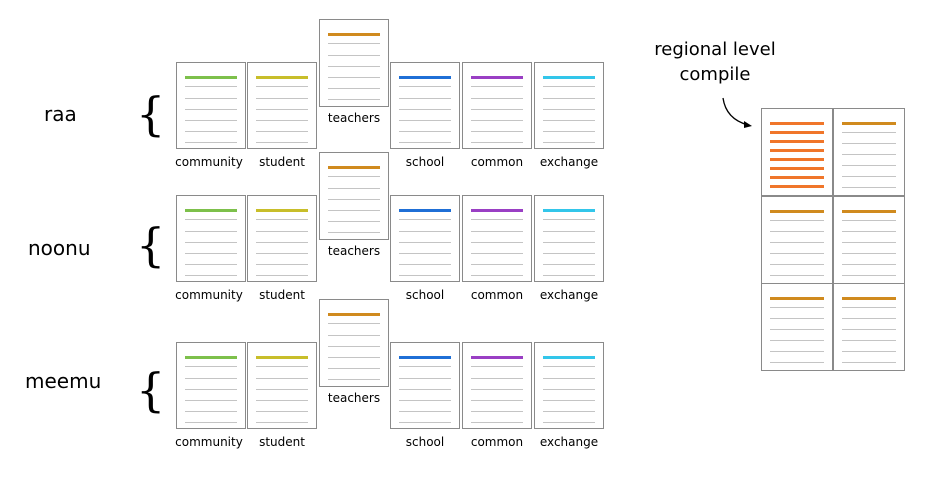 The height and width of the screenshot is (494, 951). I want to click on card-label-student: student, so click(282, 295).